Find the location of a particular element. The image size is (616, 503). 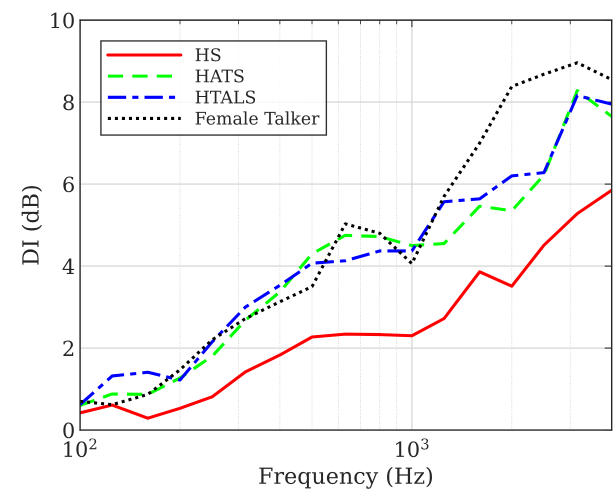

y-tick-label: 0 is located at coordinates (68, 430).